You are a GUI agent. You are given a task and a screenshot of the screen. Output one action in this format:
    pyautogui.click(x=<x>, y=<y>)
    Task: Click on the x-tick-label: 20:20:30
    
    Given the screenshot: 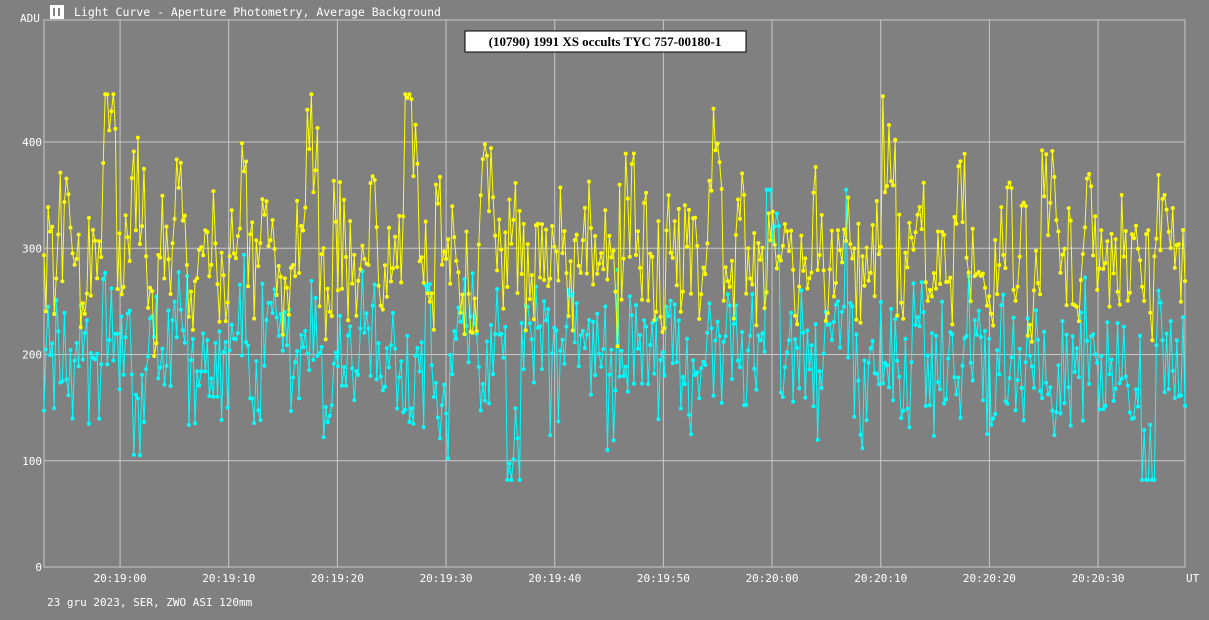 What is the action you would take?
    pyautogui.click(x=1098, y=578)
    